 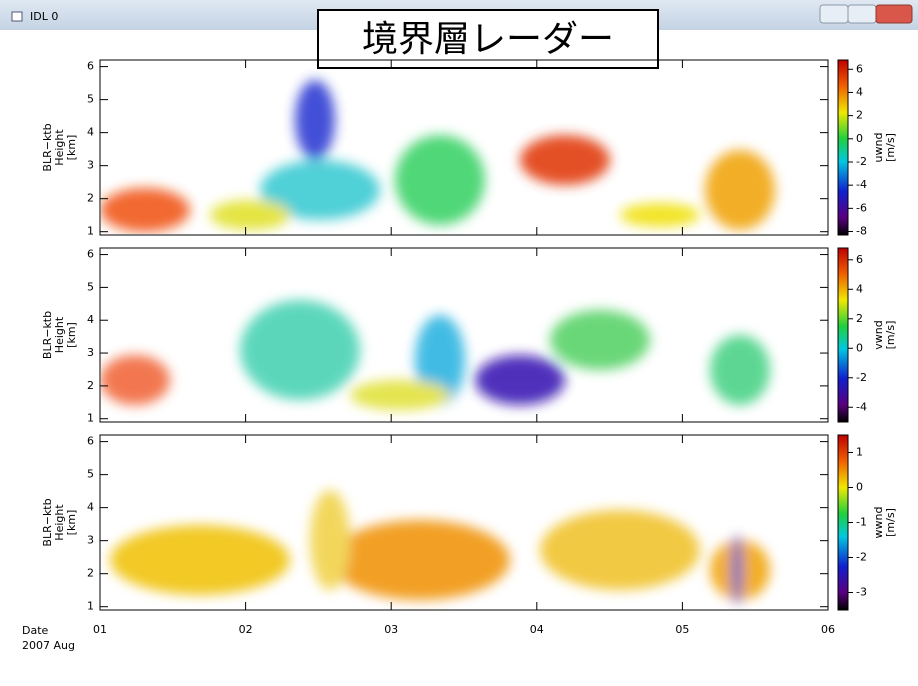 I want to click on x-tick-label: 01, so click(x=100, y=629).